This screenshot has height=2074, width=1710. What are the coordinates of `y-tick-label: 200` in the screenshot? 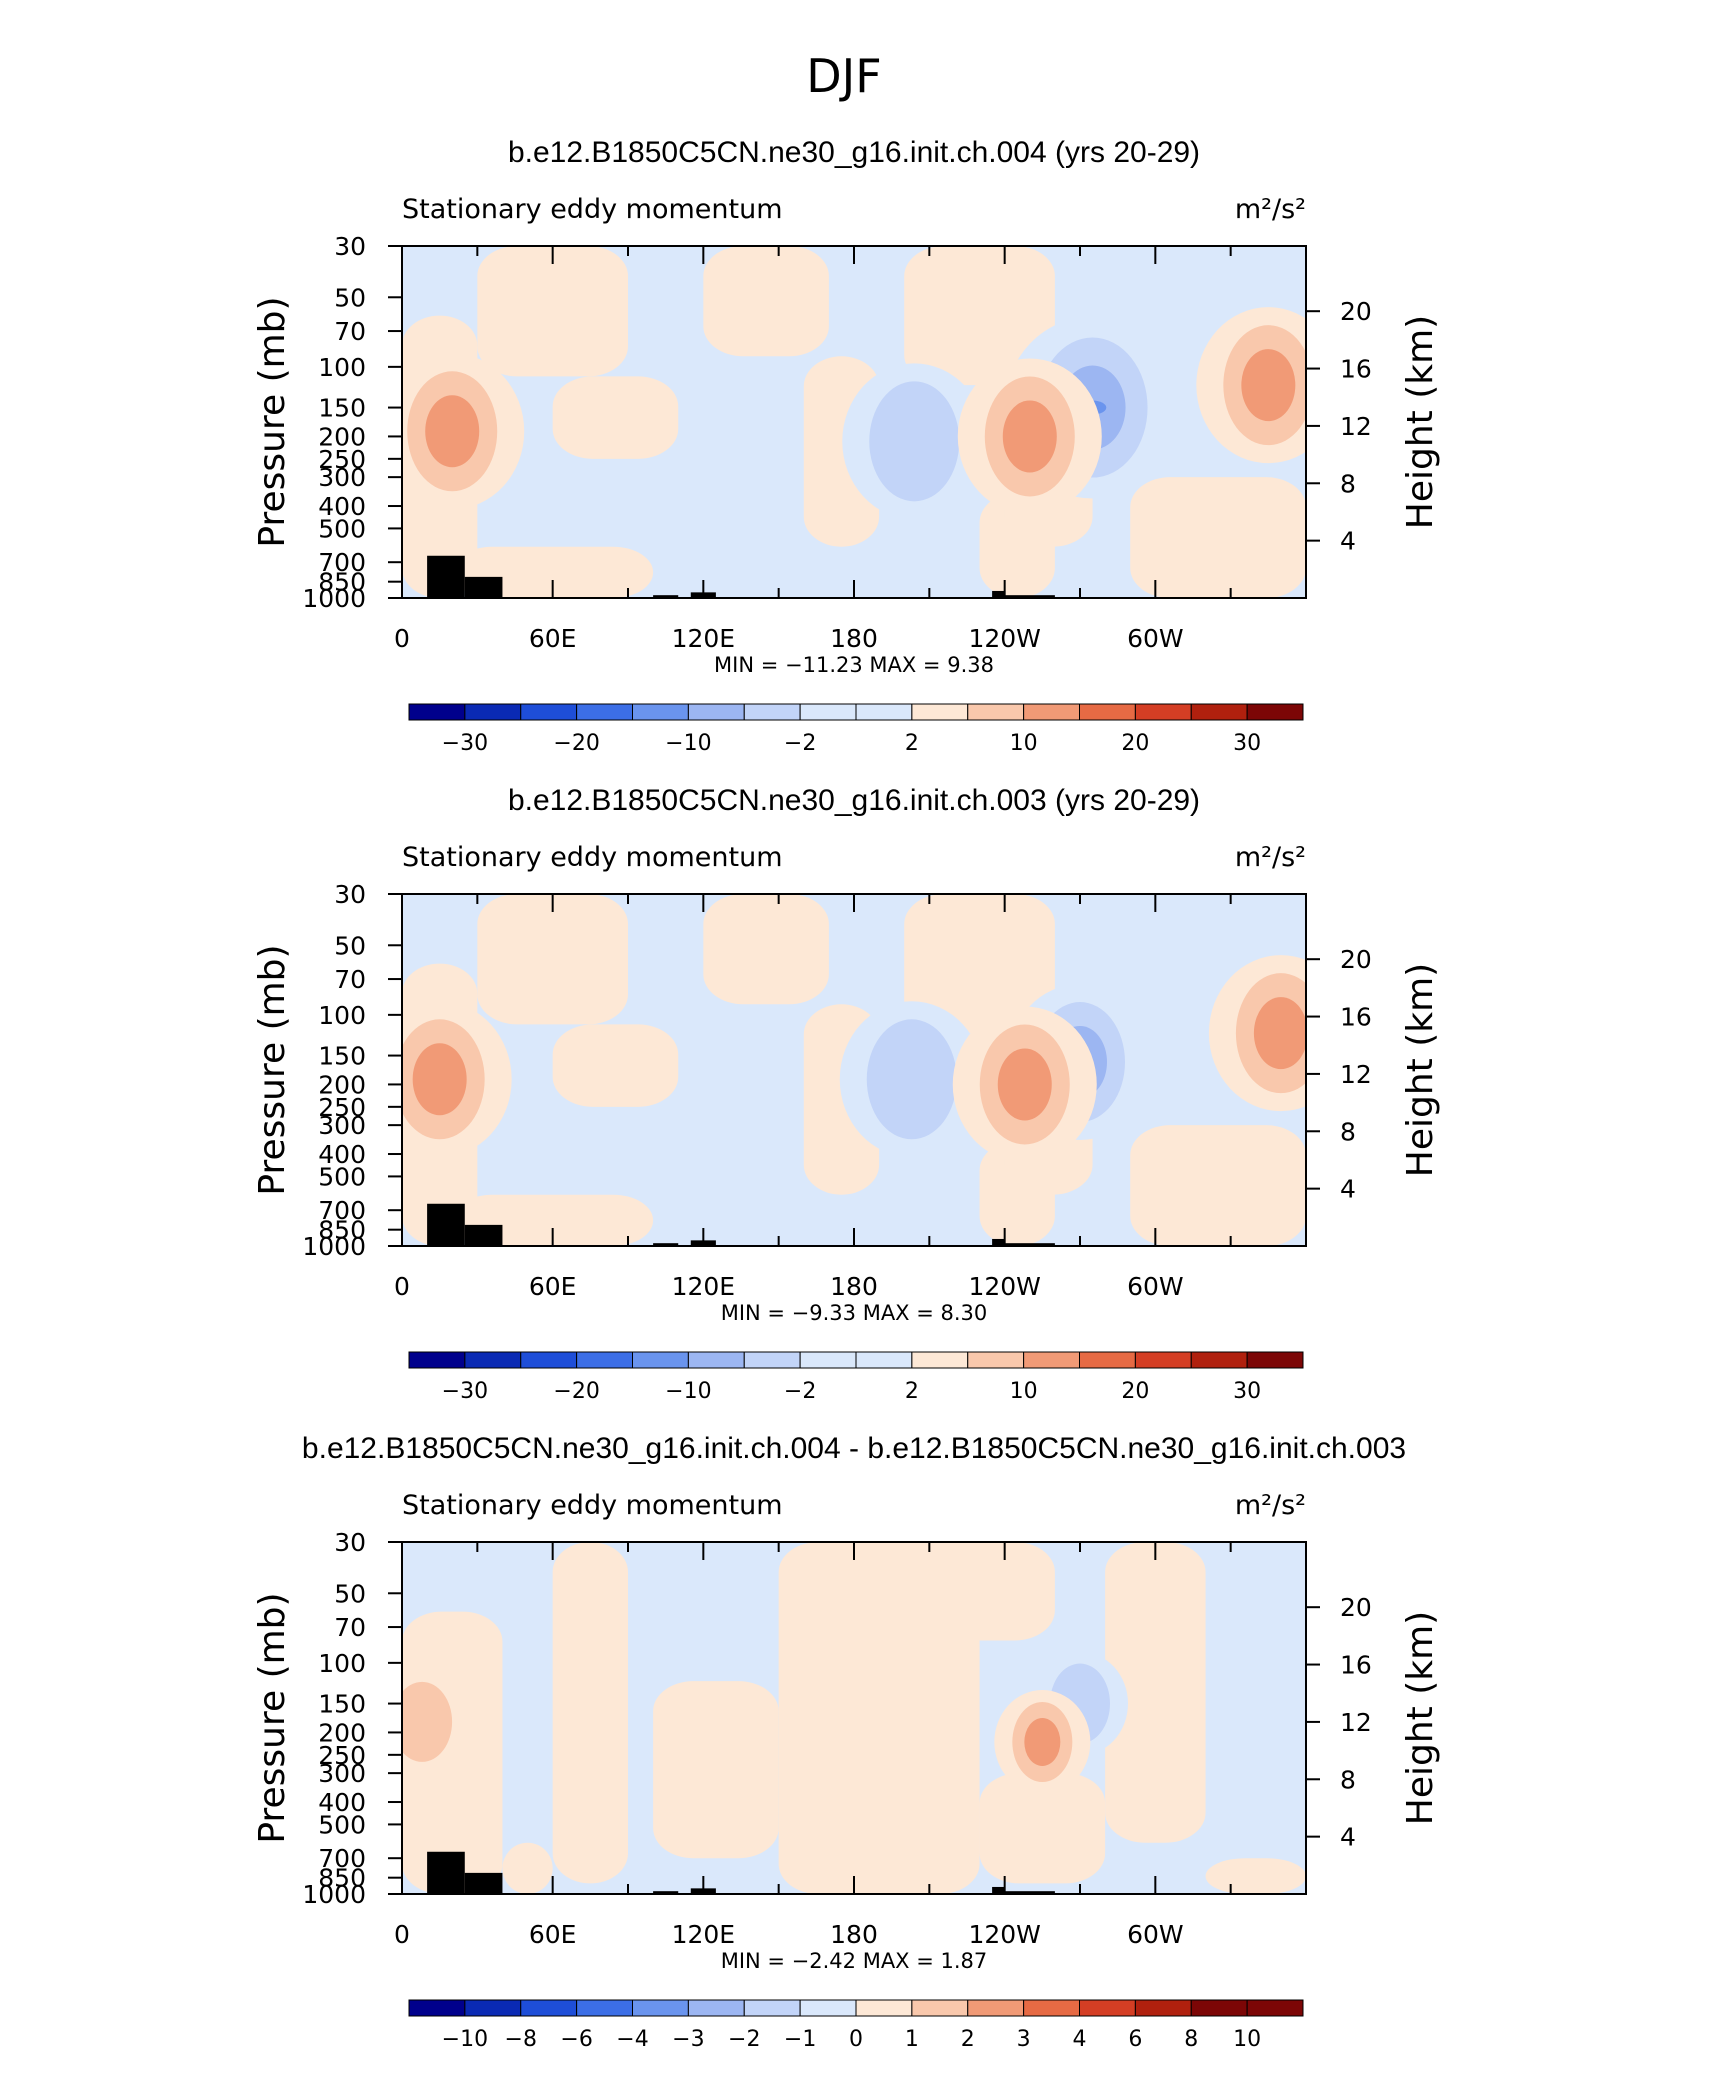 It's located at (342, 1732).